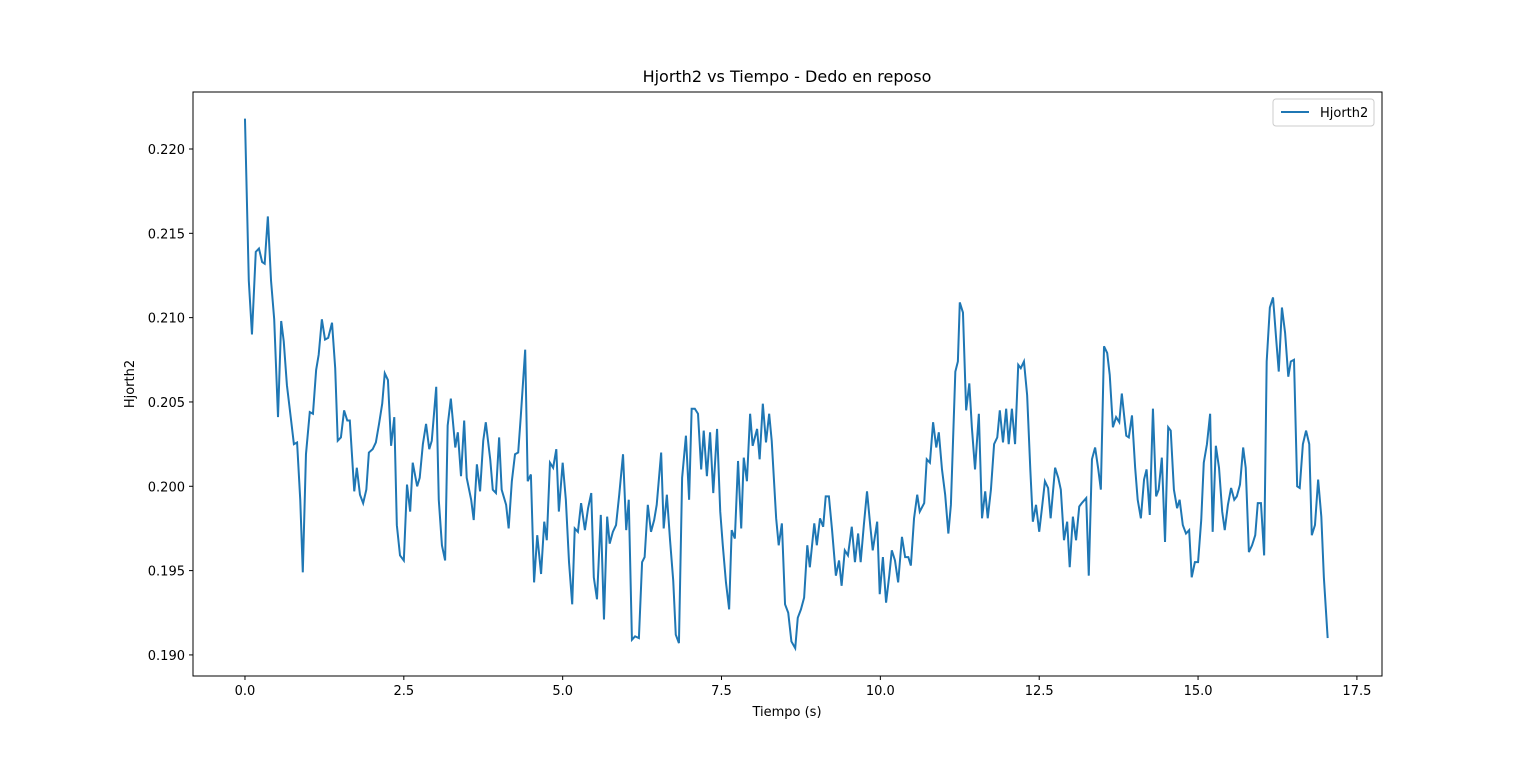 The width and height of the screenshot is (1536, 763). I want to click on y-tick-label: 0.210, so click(166, 319).